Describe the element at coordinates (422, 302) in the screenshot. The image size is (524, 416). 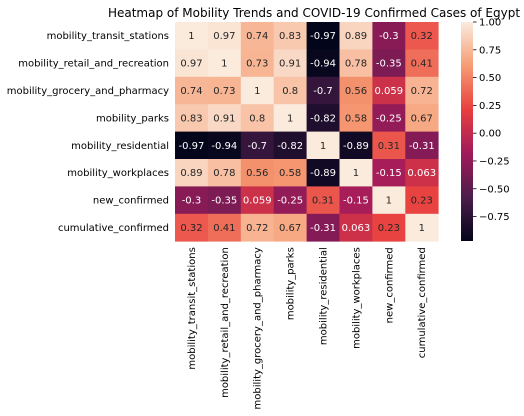
I see `x-axis-tick-label: cumulative_confirmed` at that location.